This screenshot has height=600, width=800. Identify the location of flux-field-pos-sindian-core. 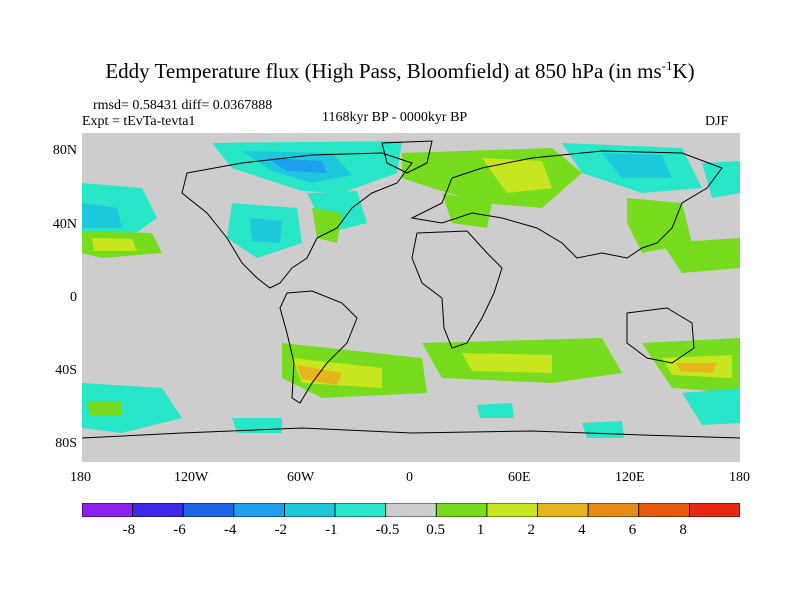
(507, 363).